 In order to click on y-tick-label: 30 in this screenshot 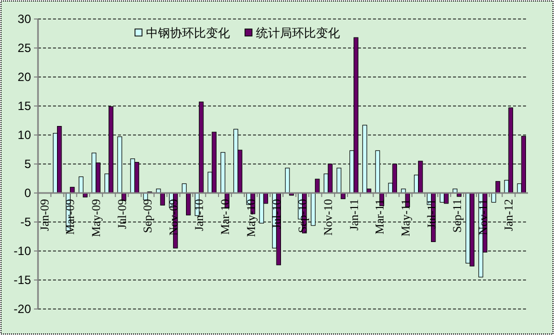, I will do `click(25, 19)`.